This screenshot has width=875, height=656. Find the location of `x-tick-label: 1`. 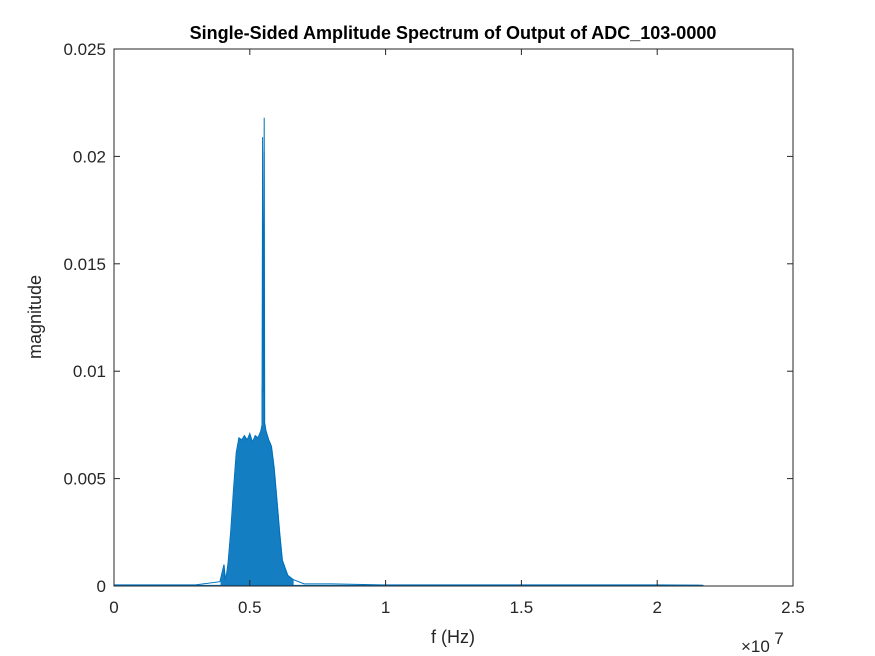

x-tick-label: 1 is located at coordinates (385, 607).